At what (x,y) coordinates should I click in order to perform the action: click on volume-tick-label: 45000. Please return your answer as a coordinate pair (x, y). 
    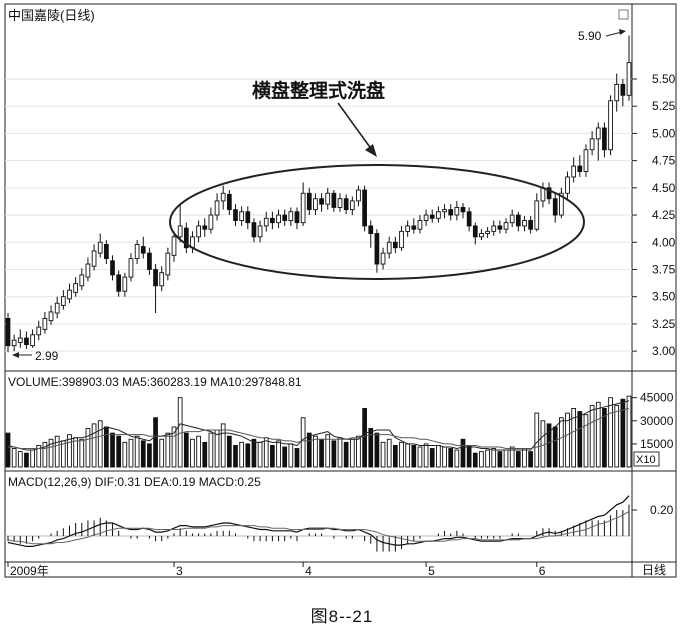
    Looking at the image, I should click on (657, 398).